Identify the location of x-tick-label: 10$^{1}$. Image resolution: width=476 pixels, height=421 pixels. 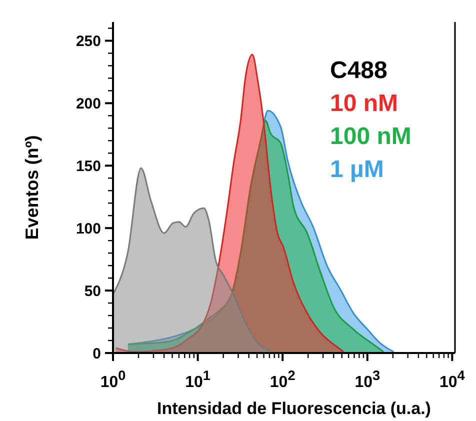
(198, 379).